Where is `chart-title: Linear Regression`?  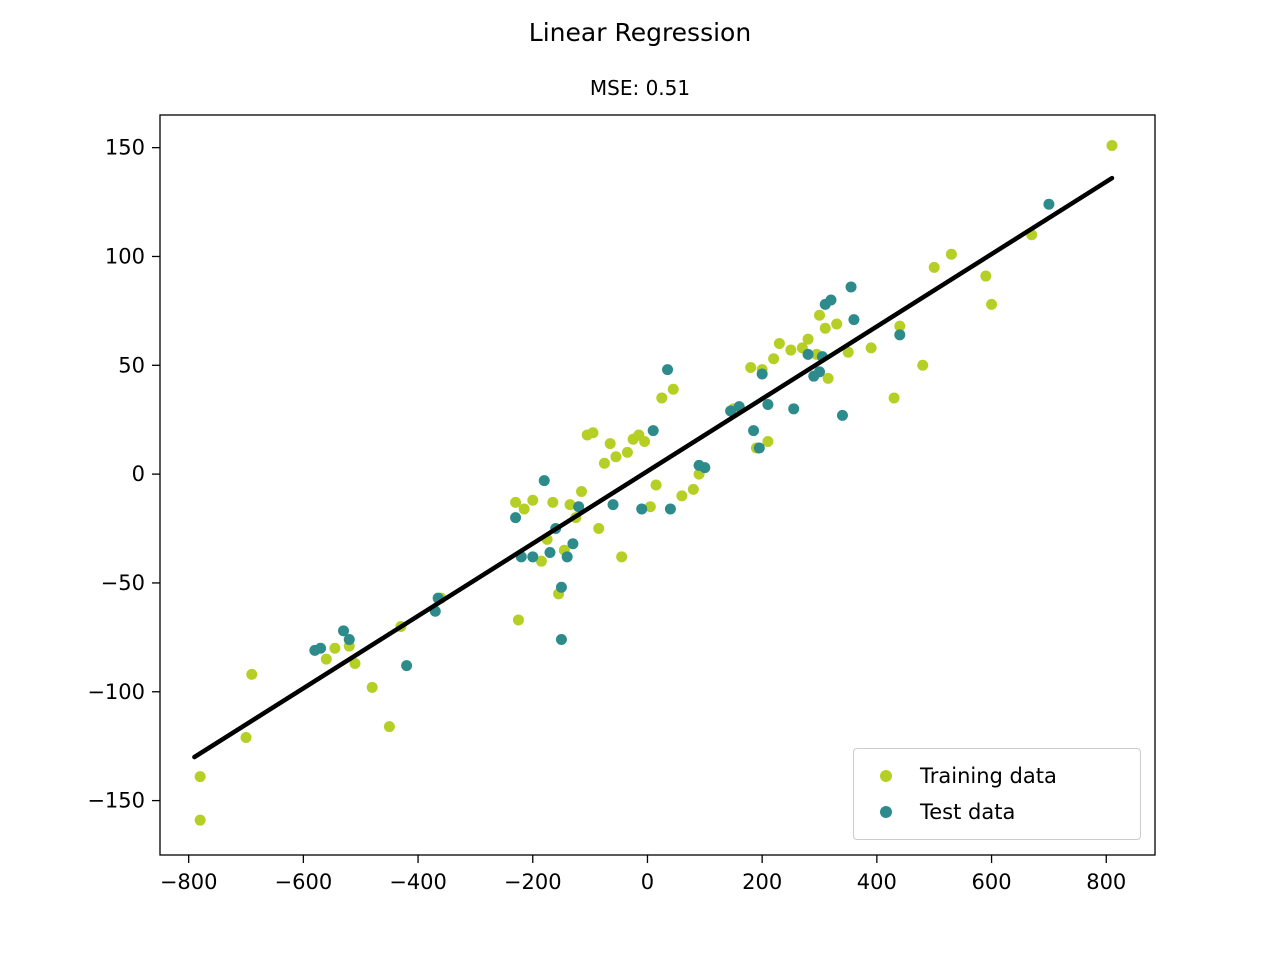 chart-title: Linear Regression is located at coordinates (640, 32).